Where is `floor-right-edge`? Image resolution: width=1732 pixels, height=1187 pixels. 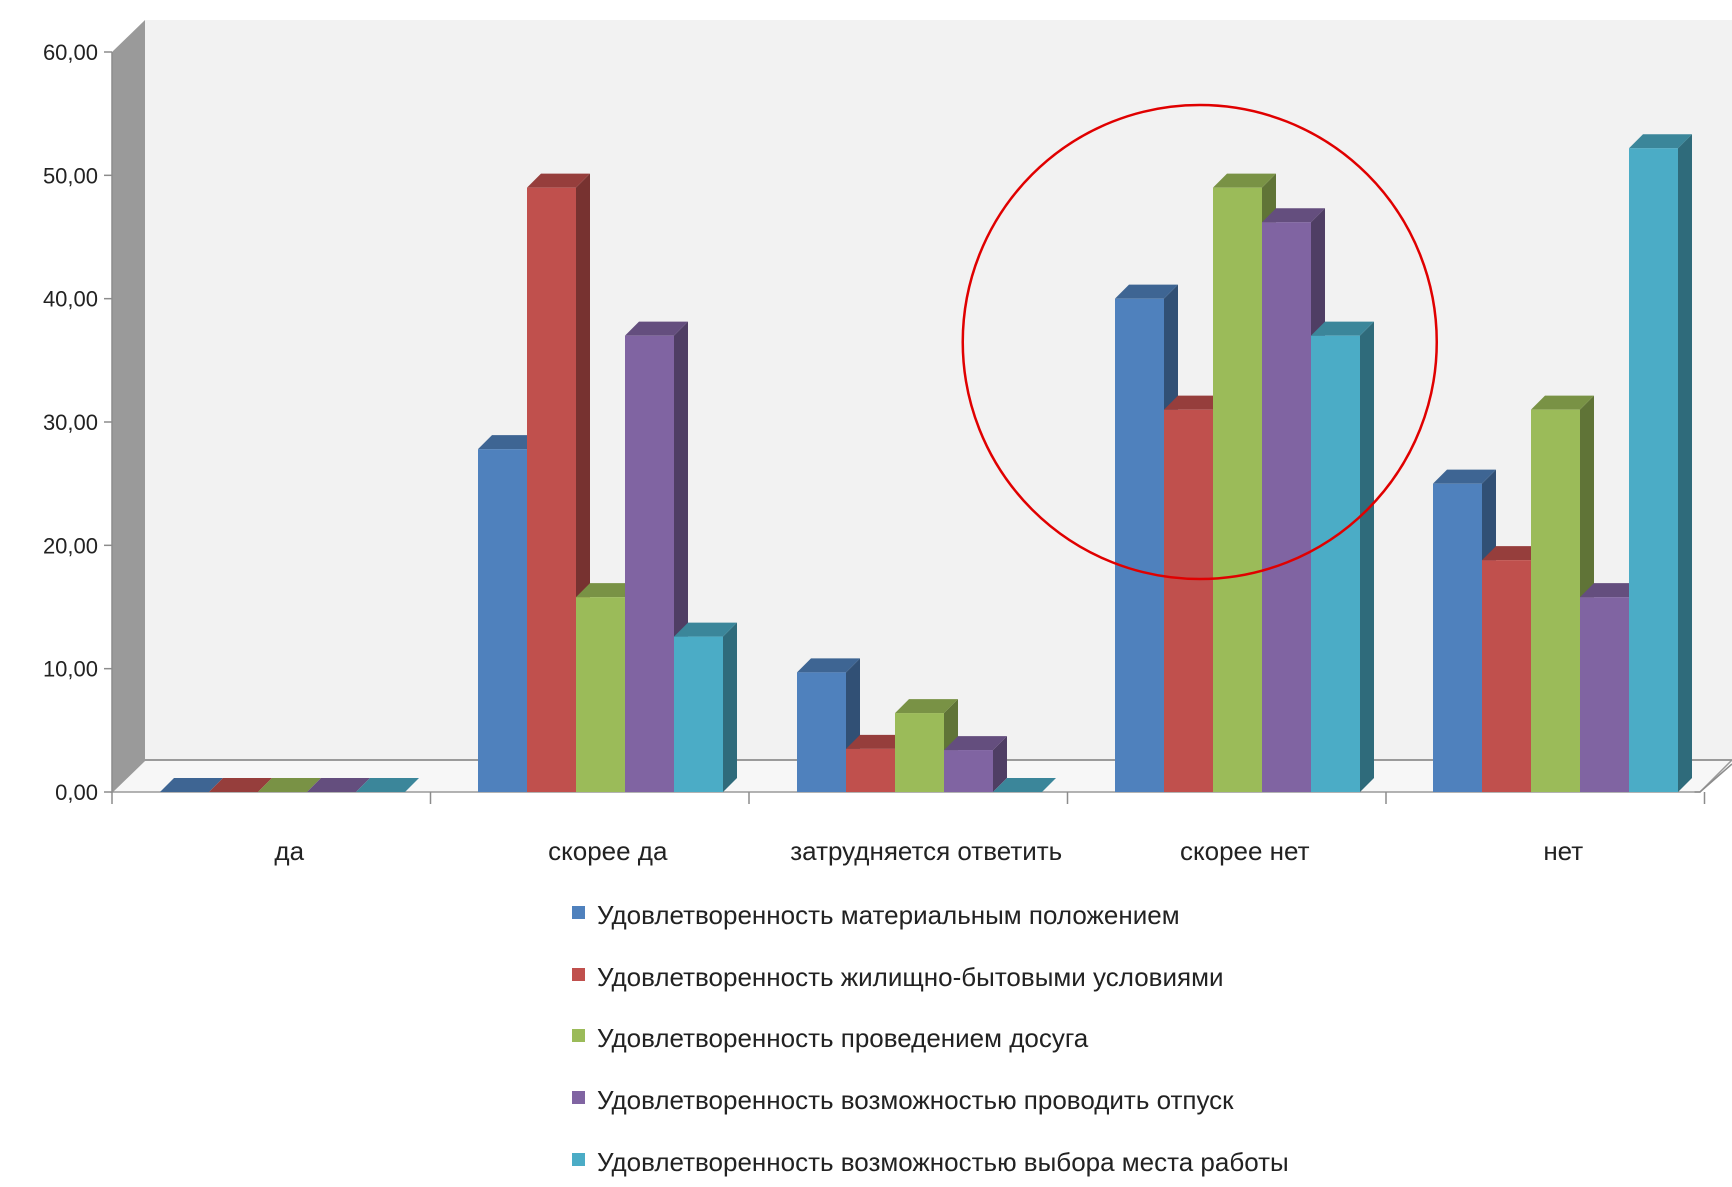 floor-right-edge is located at coordinates (1713, 778).